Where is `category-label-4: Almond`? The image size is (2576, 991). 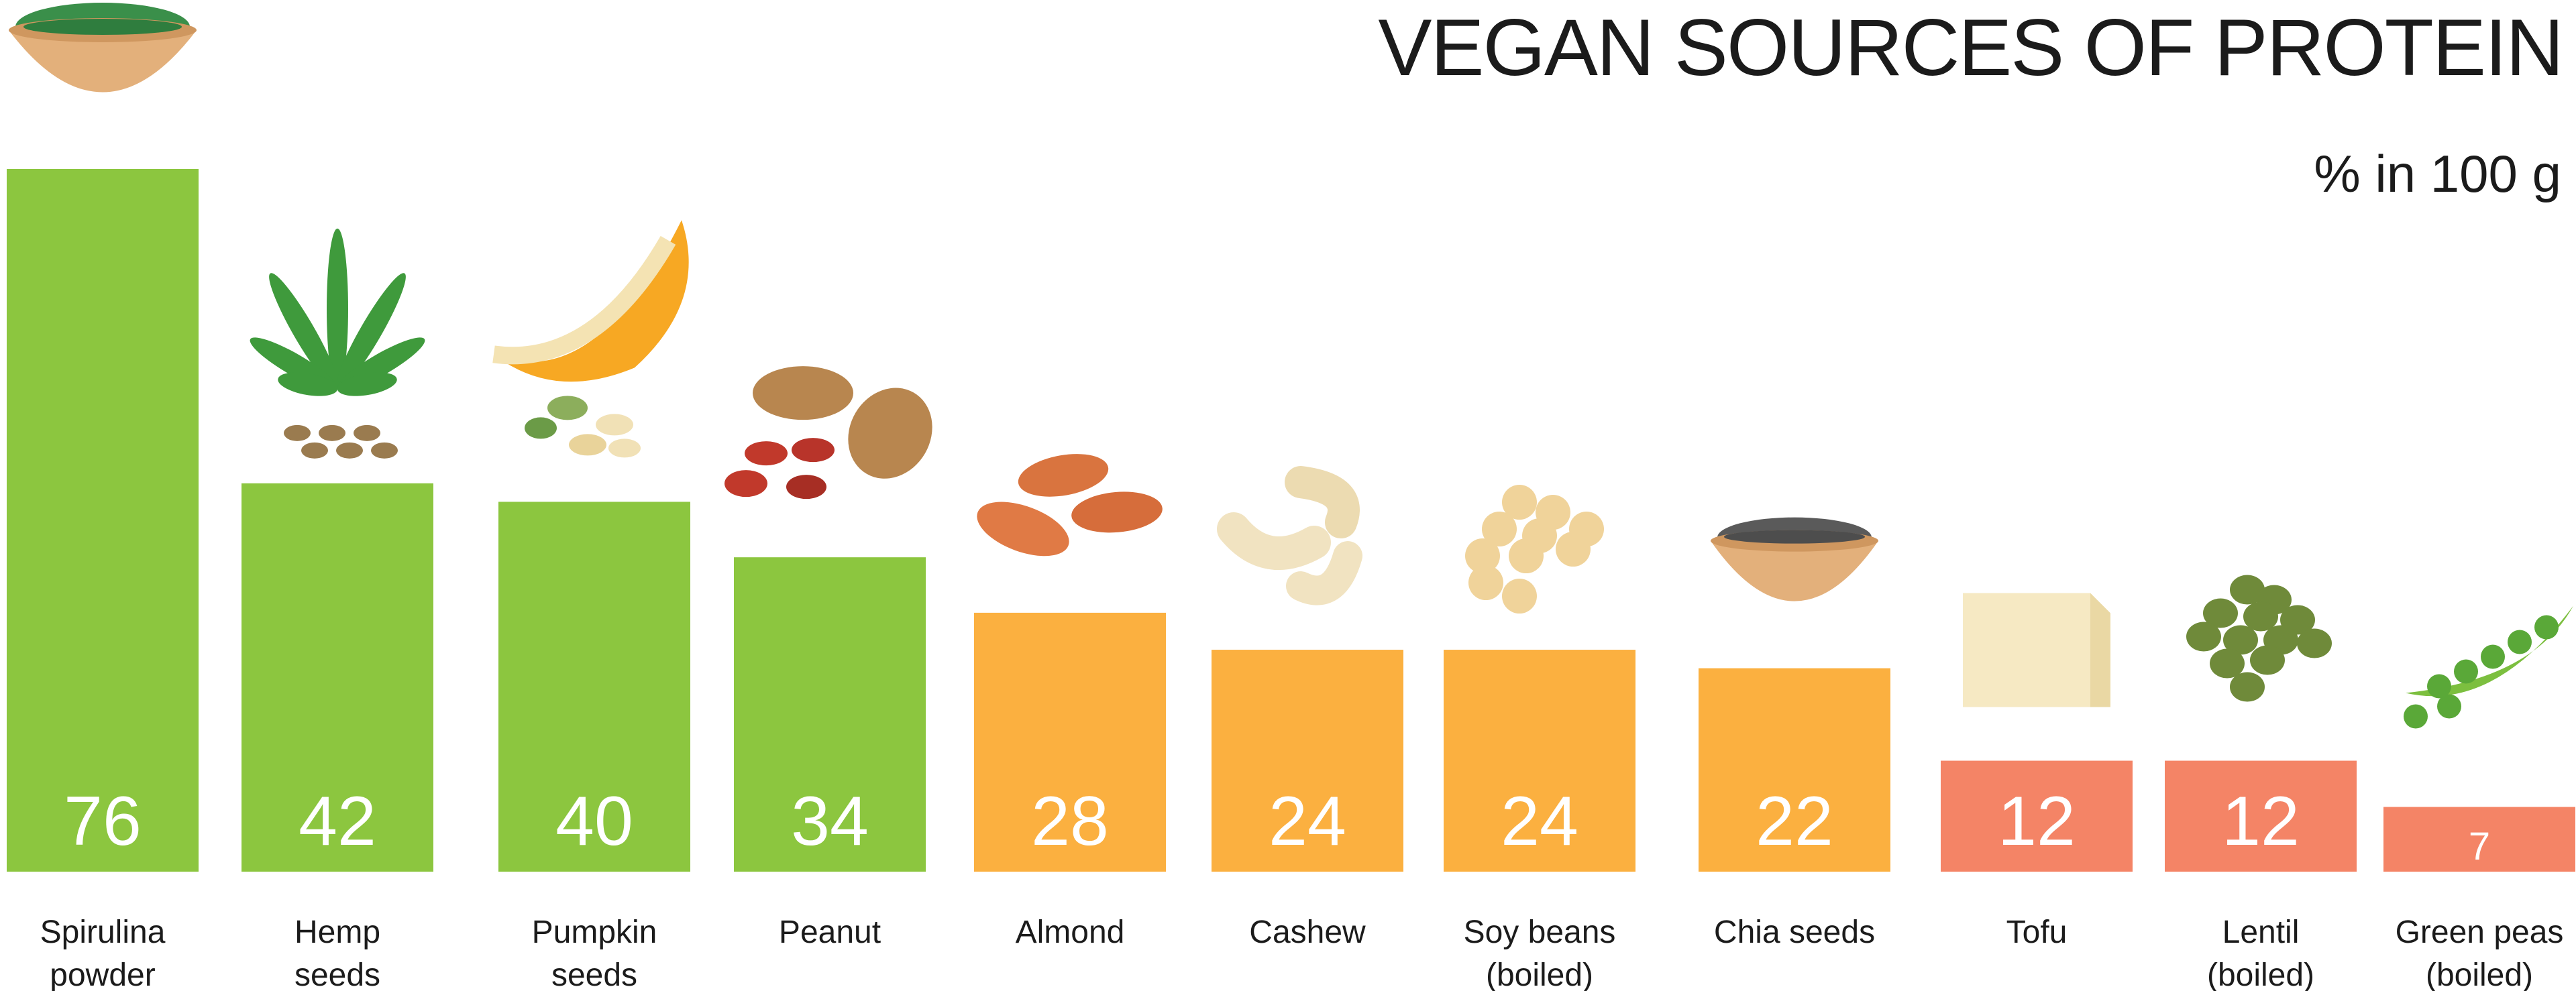
category-label-4: Almond is located at coordinates (1070, 932).